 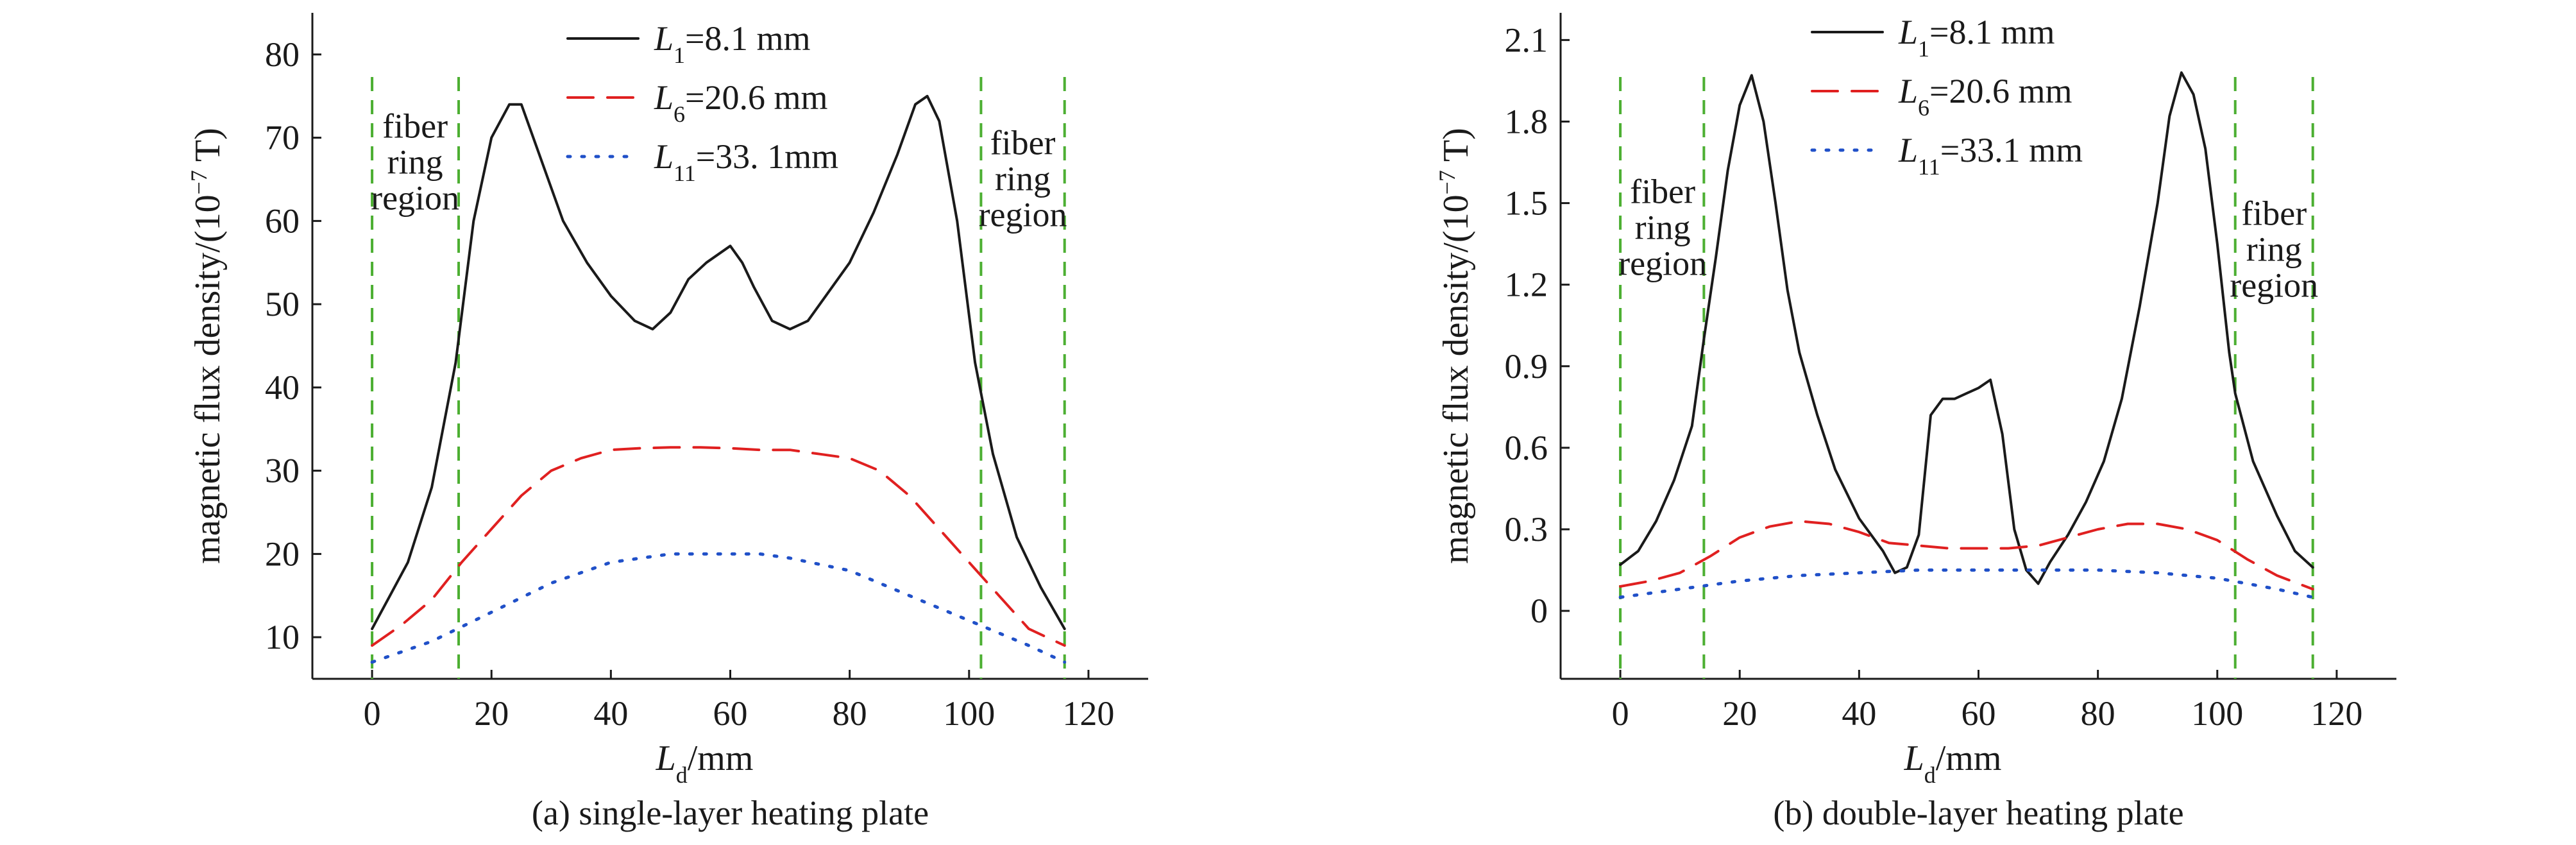 What do you see at coordinates (282, 553) in the screenshot?
I see `y-tick-label: 20` at bounding box center [282, 553].